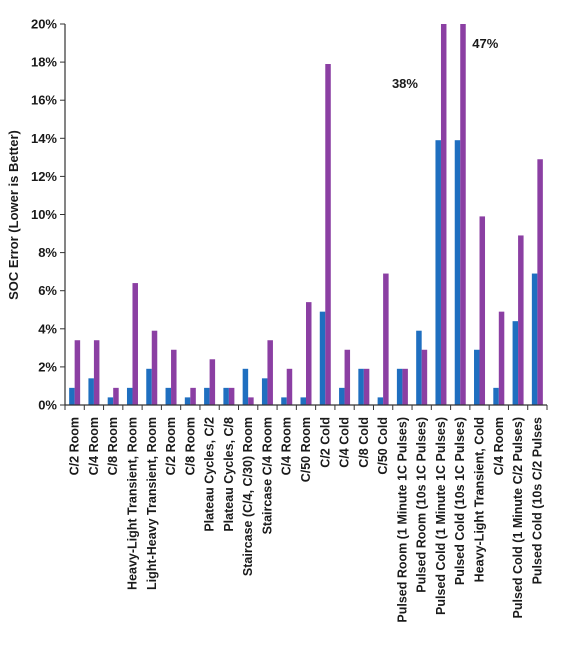 This screenshot has height=655, width=570. I want to click on bar-annotation: 38%, so click(405, 83).